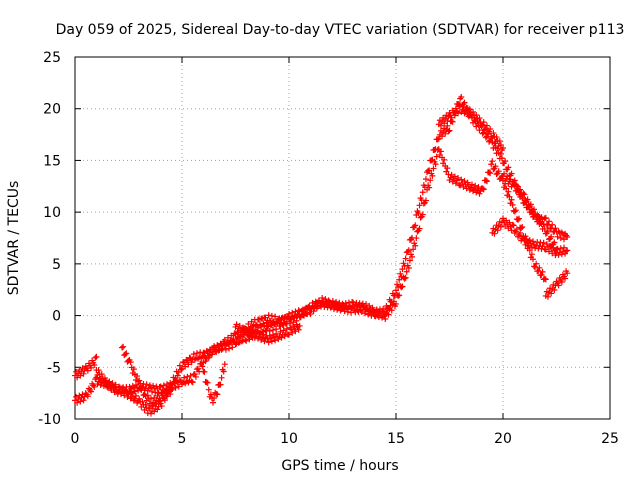  I want to click on series-track-e, so click(530, 212).